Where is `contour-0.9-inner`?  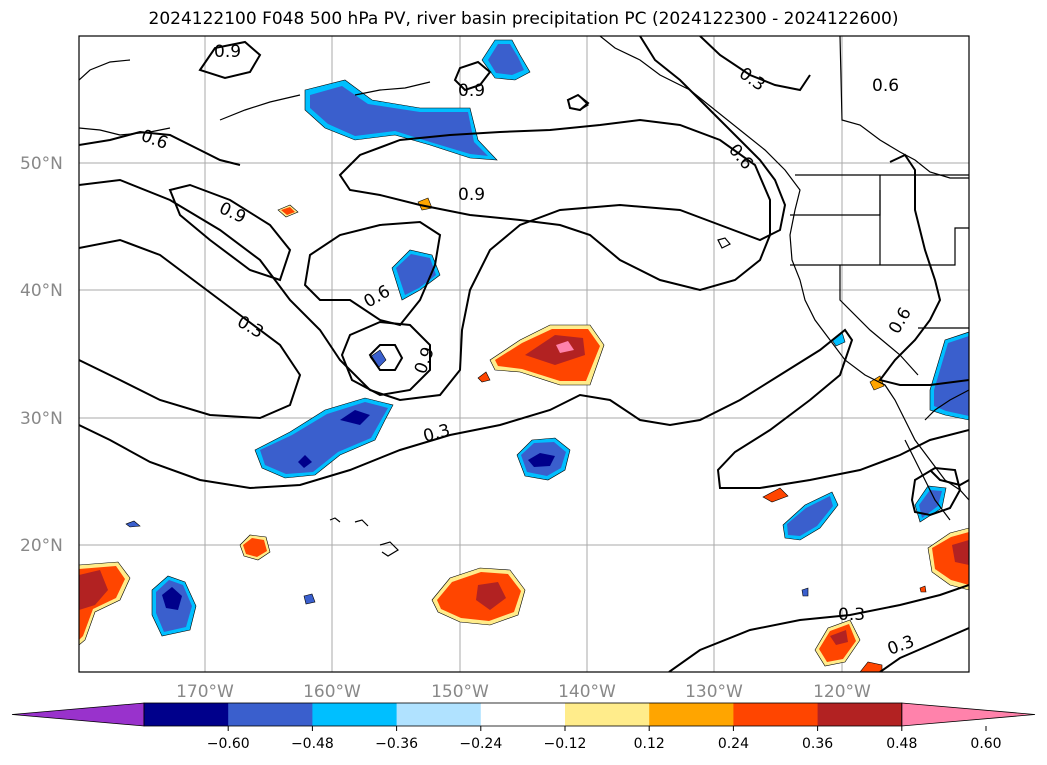 contour-0.9-inner is located at coordinates (385, 358).